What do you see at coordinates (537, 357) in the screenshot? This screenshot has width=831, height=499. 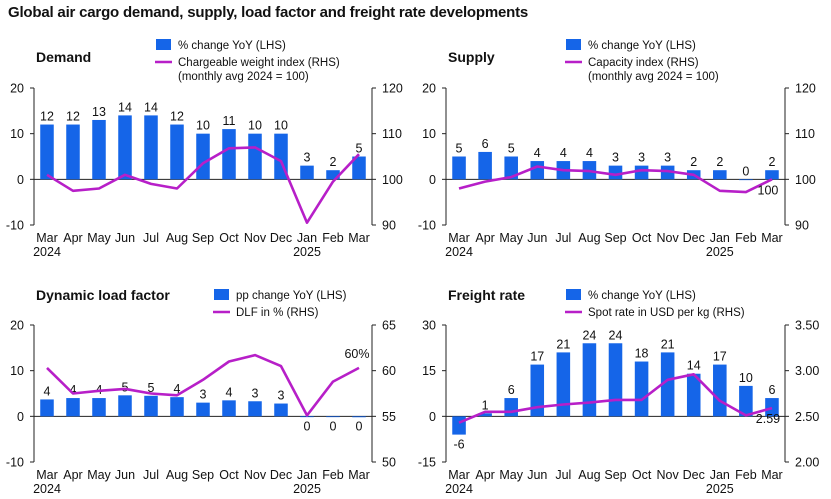 I see `bar-data-label: 17` at bounding box center [537, 357].